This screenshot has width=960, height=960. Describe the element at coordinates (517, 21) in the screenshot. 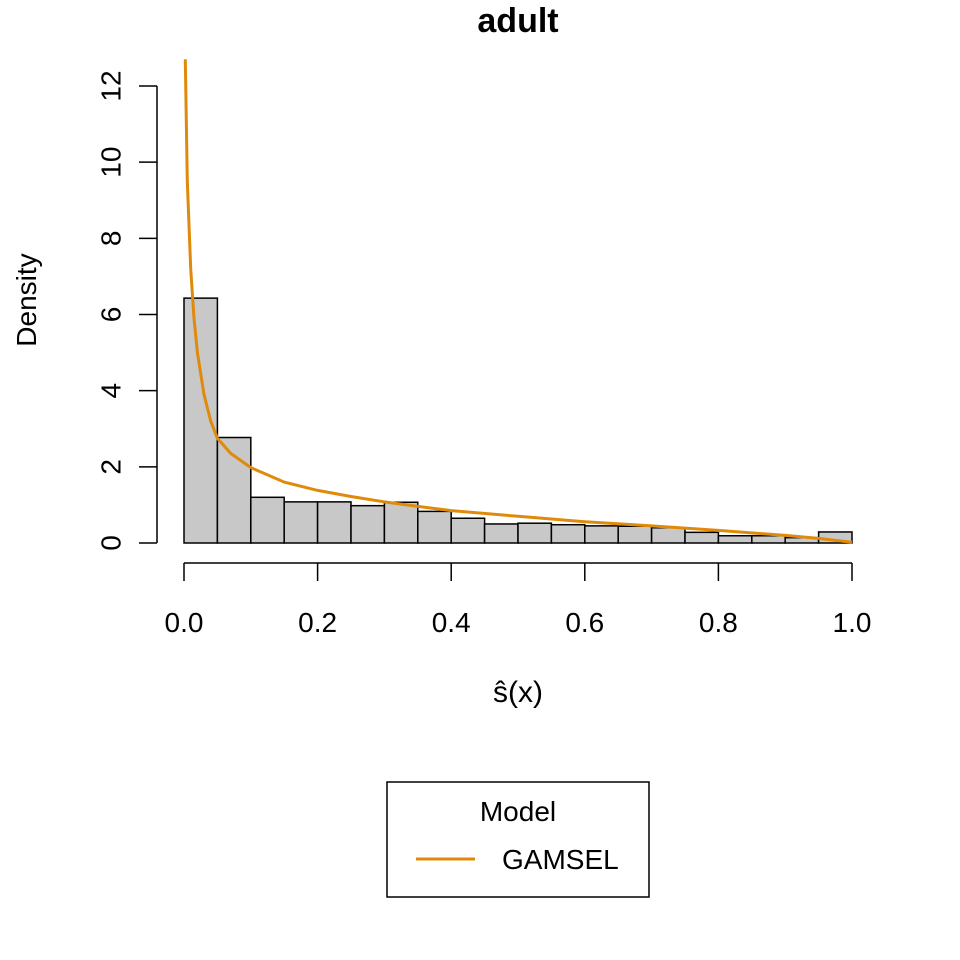

I see `chart-title: adult` at that location.